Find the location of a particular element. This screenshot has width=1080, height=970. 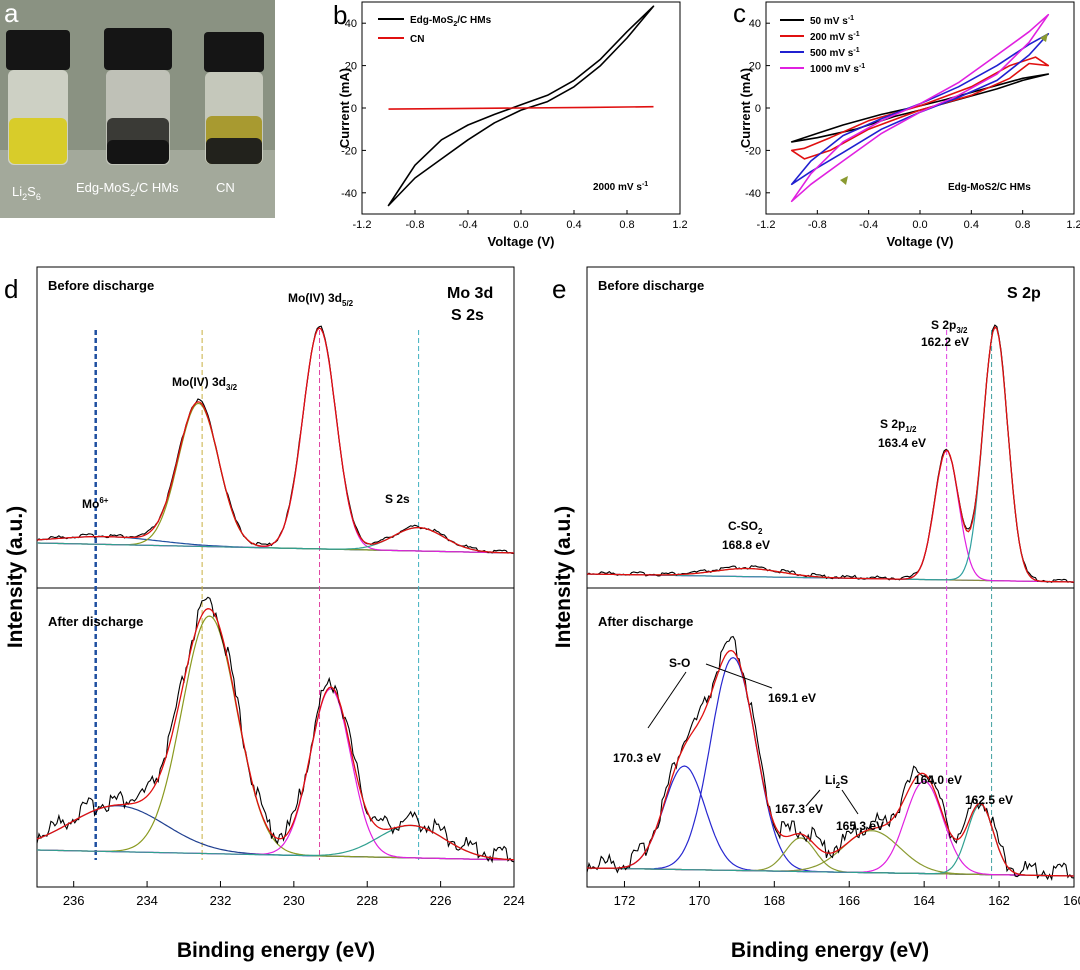

annotation-162-5: 162.5 eV is located at coordinates (989, 800).